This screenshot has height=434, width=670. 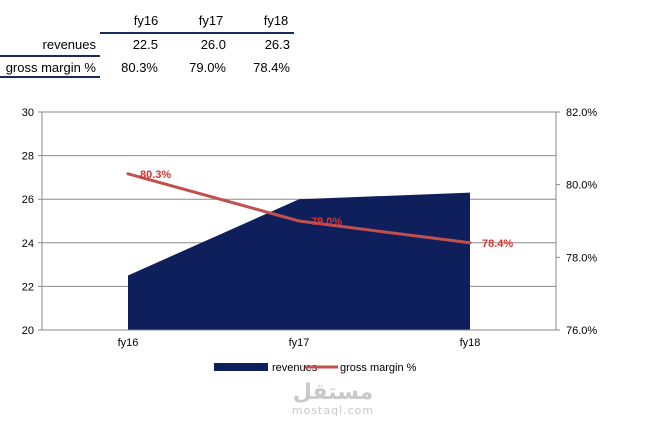 I want to click on legend-label-gross-margin: gross margin %, so click(x=378, y=368).